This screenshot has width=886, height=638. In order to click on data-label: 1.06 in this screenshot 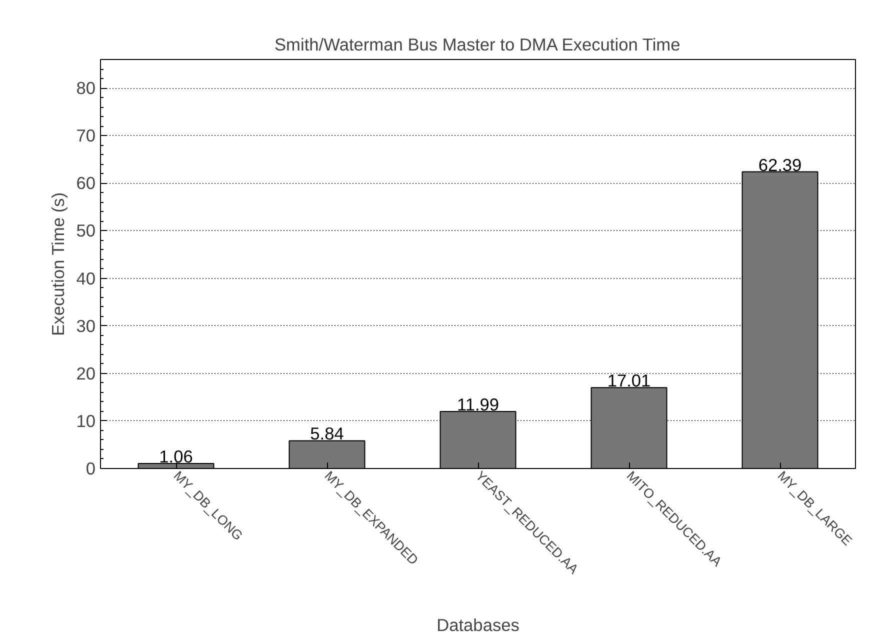, I will do `click(176, 456)`.